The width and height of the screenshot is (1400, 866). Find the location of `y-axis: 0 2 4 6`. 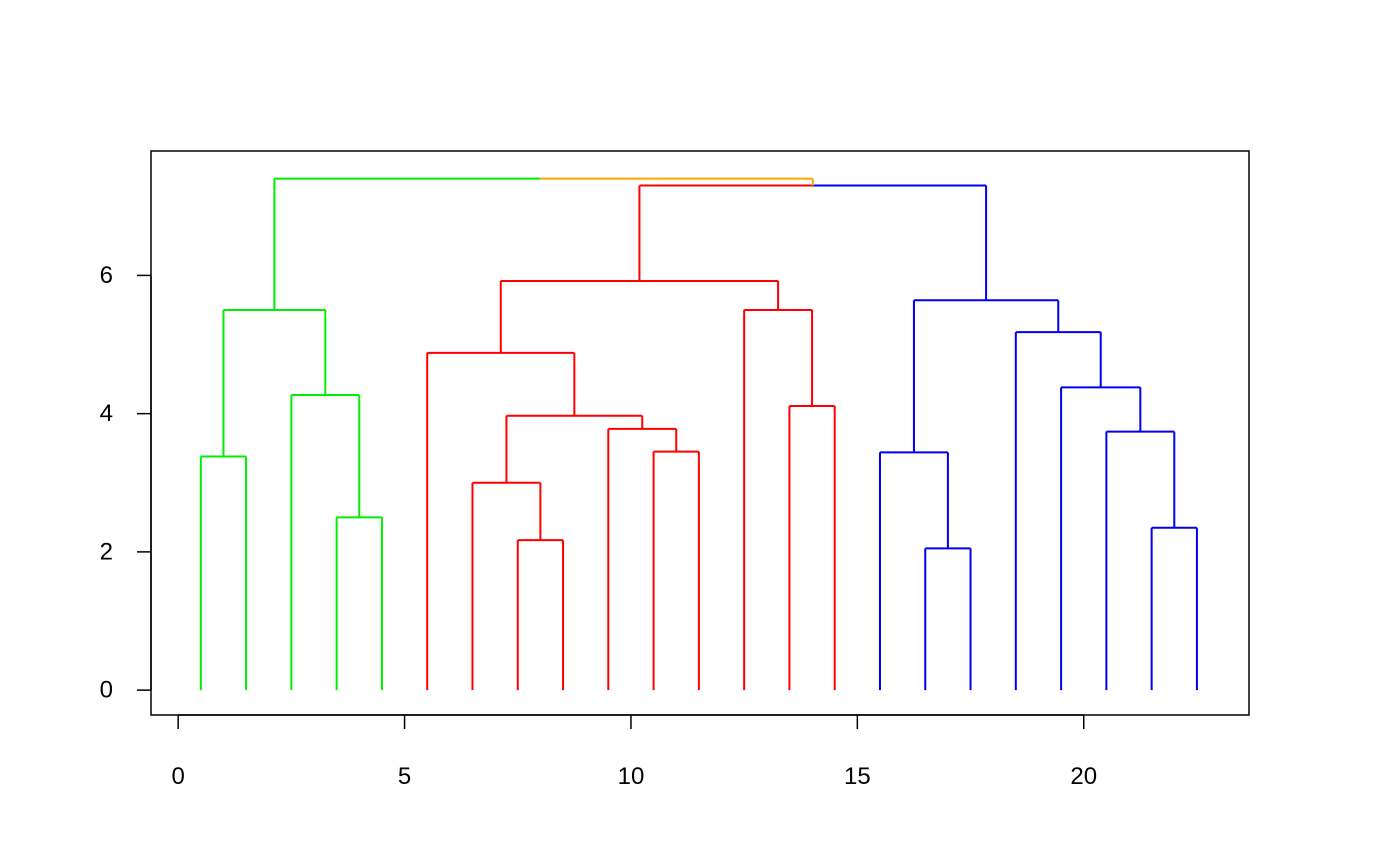

y-axis: 0 2 4 6 is located at coordinates (126, 483).